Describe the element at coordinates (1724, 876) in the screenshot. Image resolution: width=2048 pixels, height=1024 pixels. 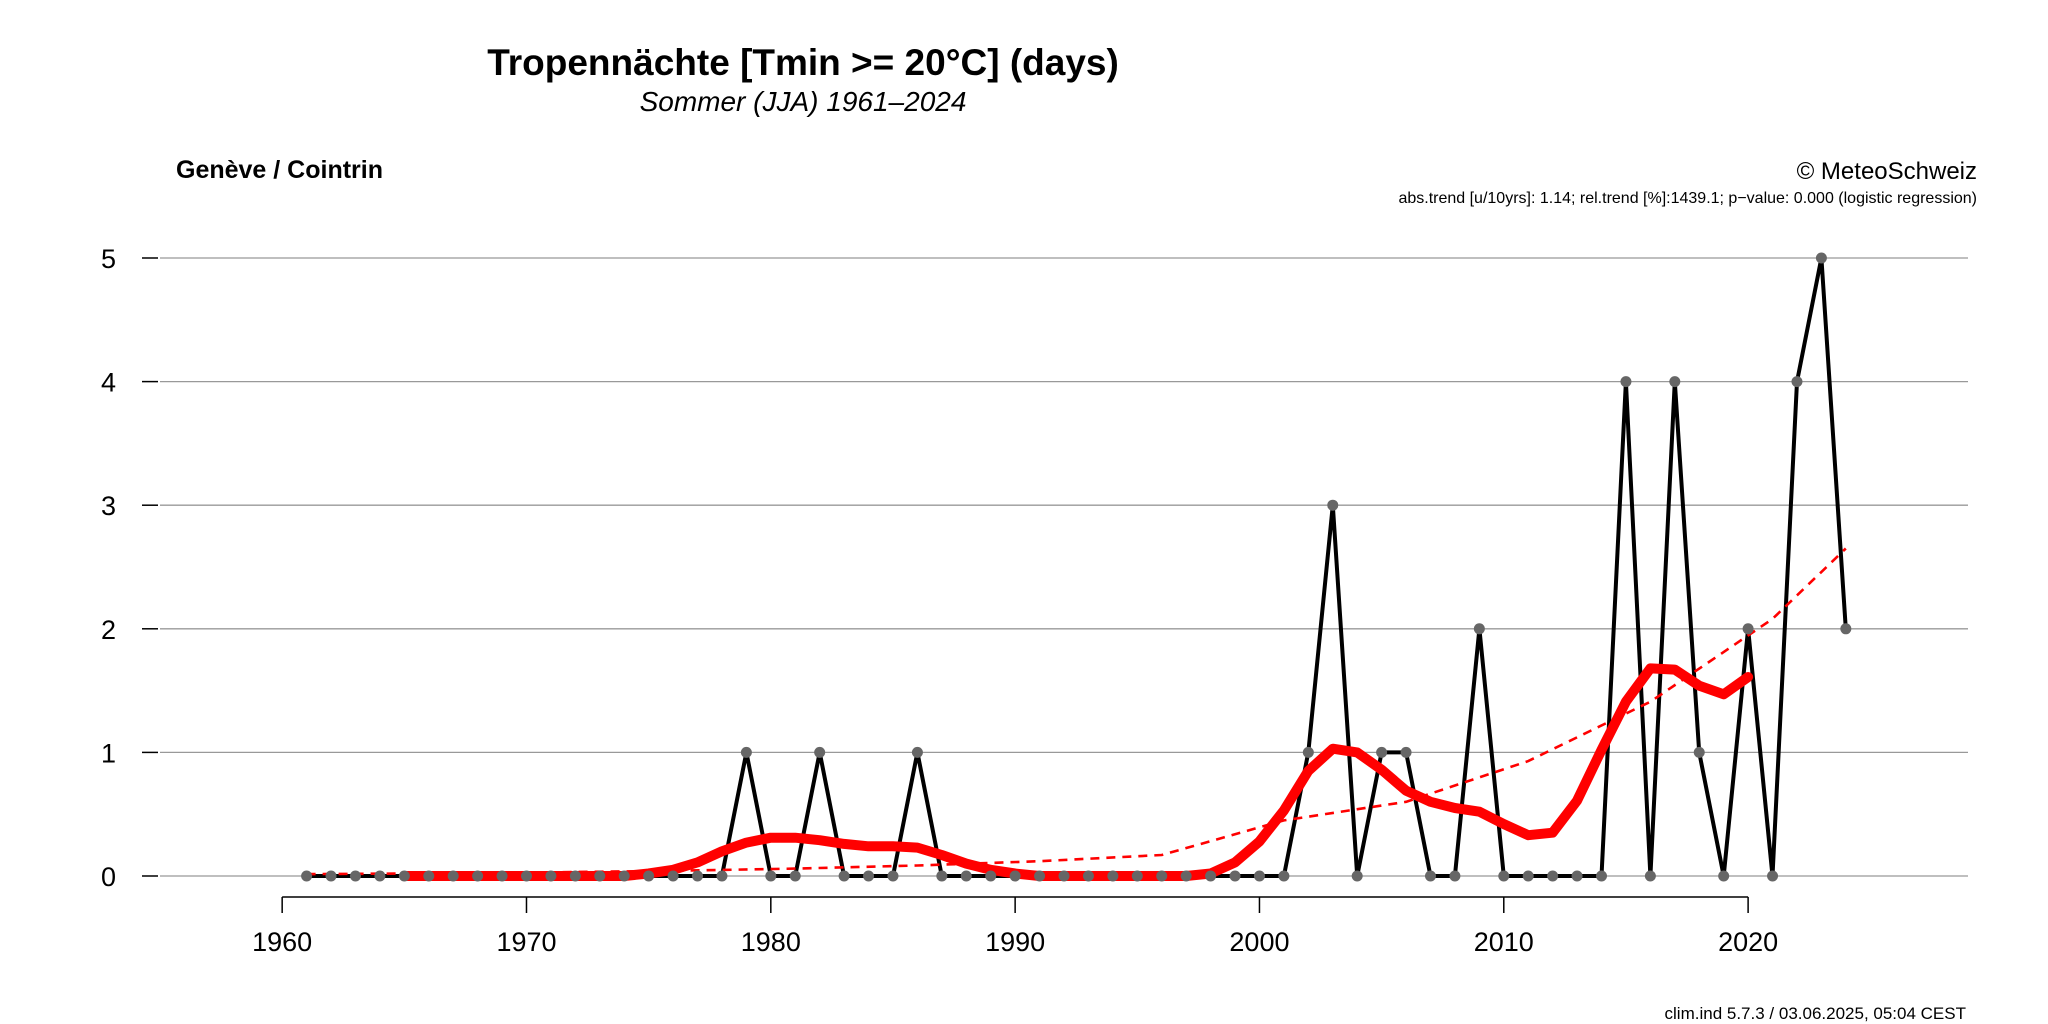
I see `data-point-2019` at that location.